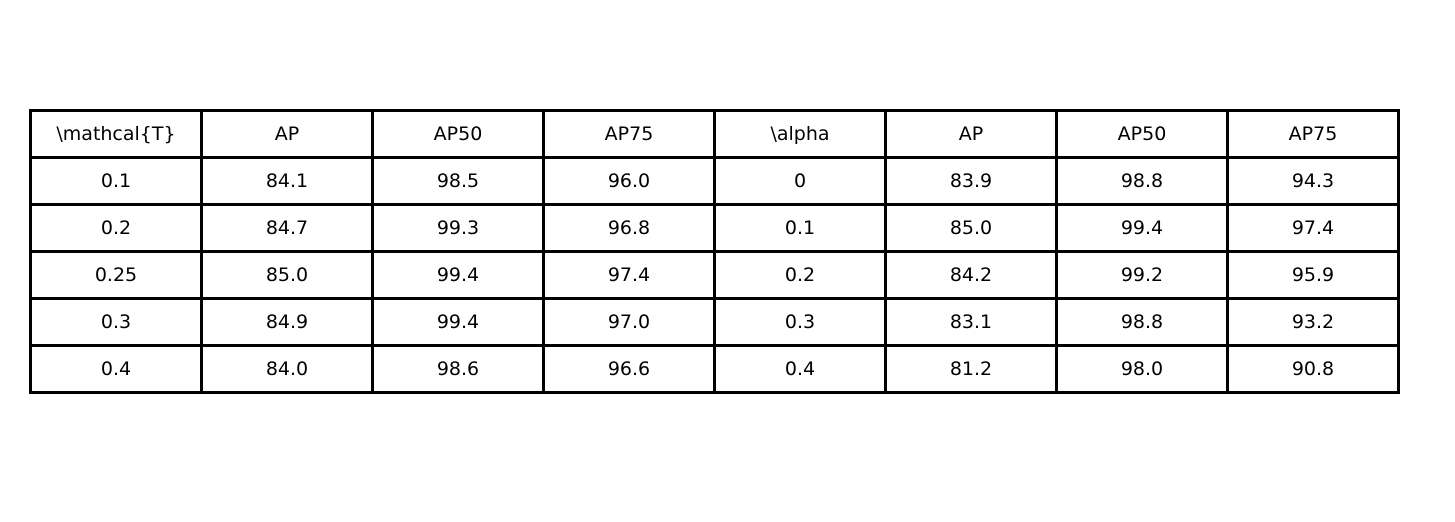 The height and width of the screenshot is (522, 1455). I want to click on table-cell: 98.6, so click(458, 369).